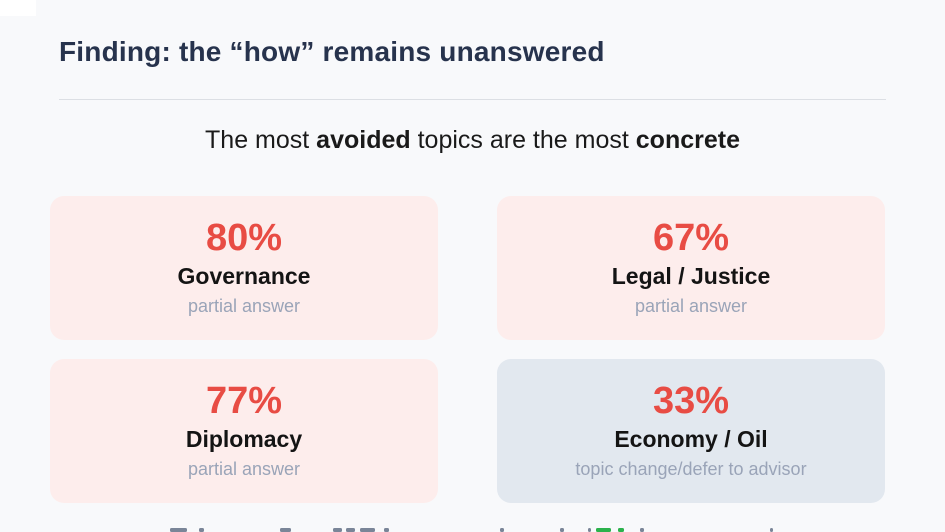 Image resolution: width=945 pixels, height=532 pixels. Describe the element at coordinates (244, 438) in the screenshot. I see `stat-topic: Diplomacy` at that location.